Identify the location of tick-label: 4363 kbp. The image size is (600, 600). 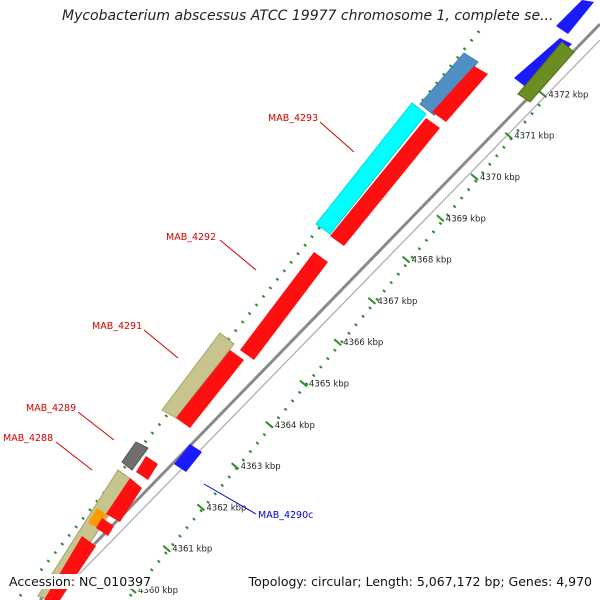
(261, 467).